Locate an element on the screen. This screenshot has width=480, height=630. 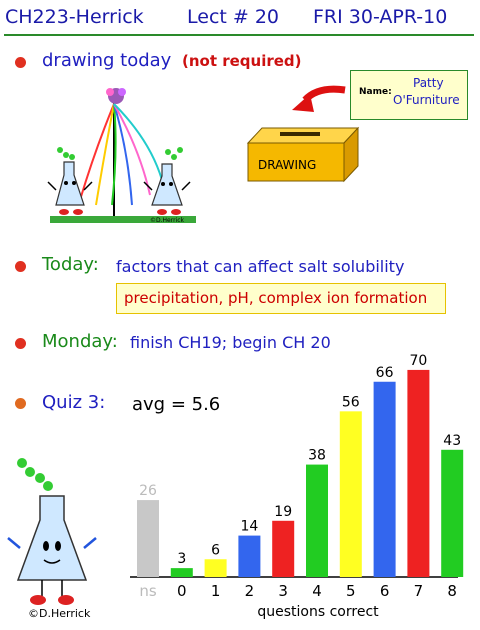
header-bar: CH223-Herrick Lect # 20 FRI 30-APR-10 is located at coordinates (240, 18).